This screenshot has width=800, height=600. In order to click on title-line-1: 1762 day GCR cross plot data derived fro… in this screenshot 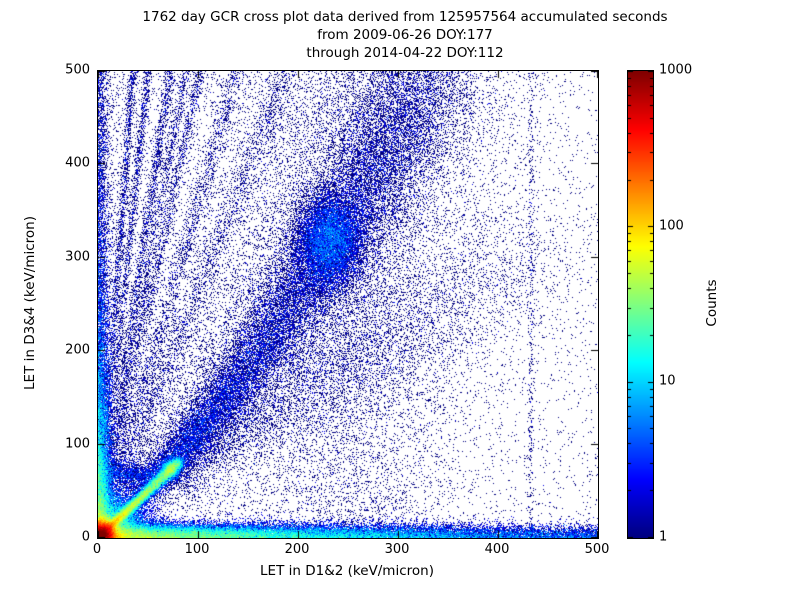, I will do `click(405, 17)`.